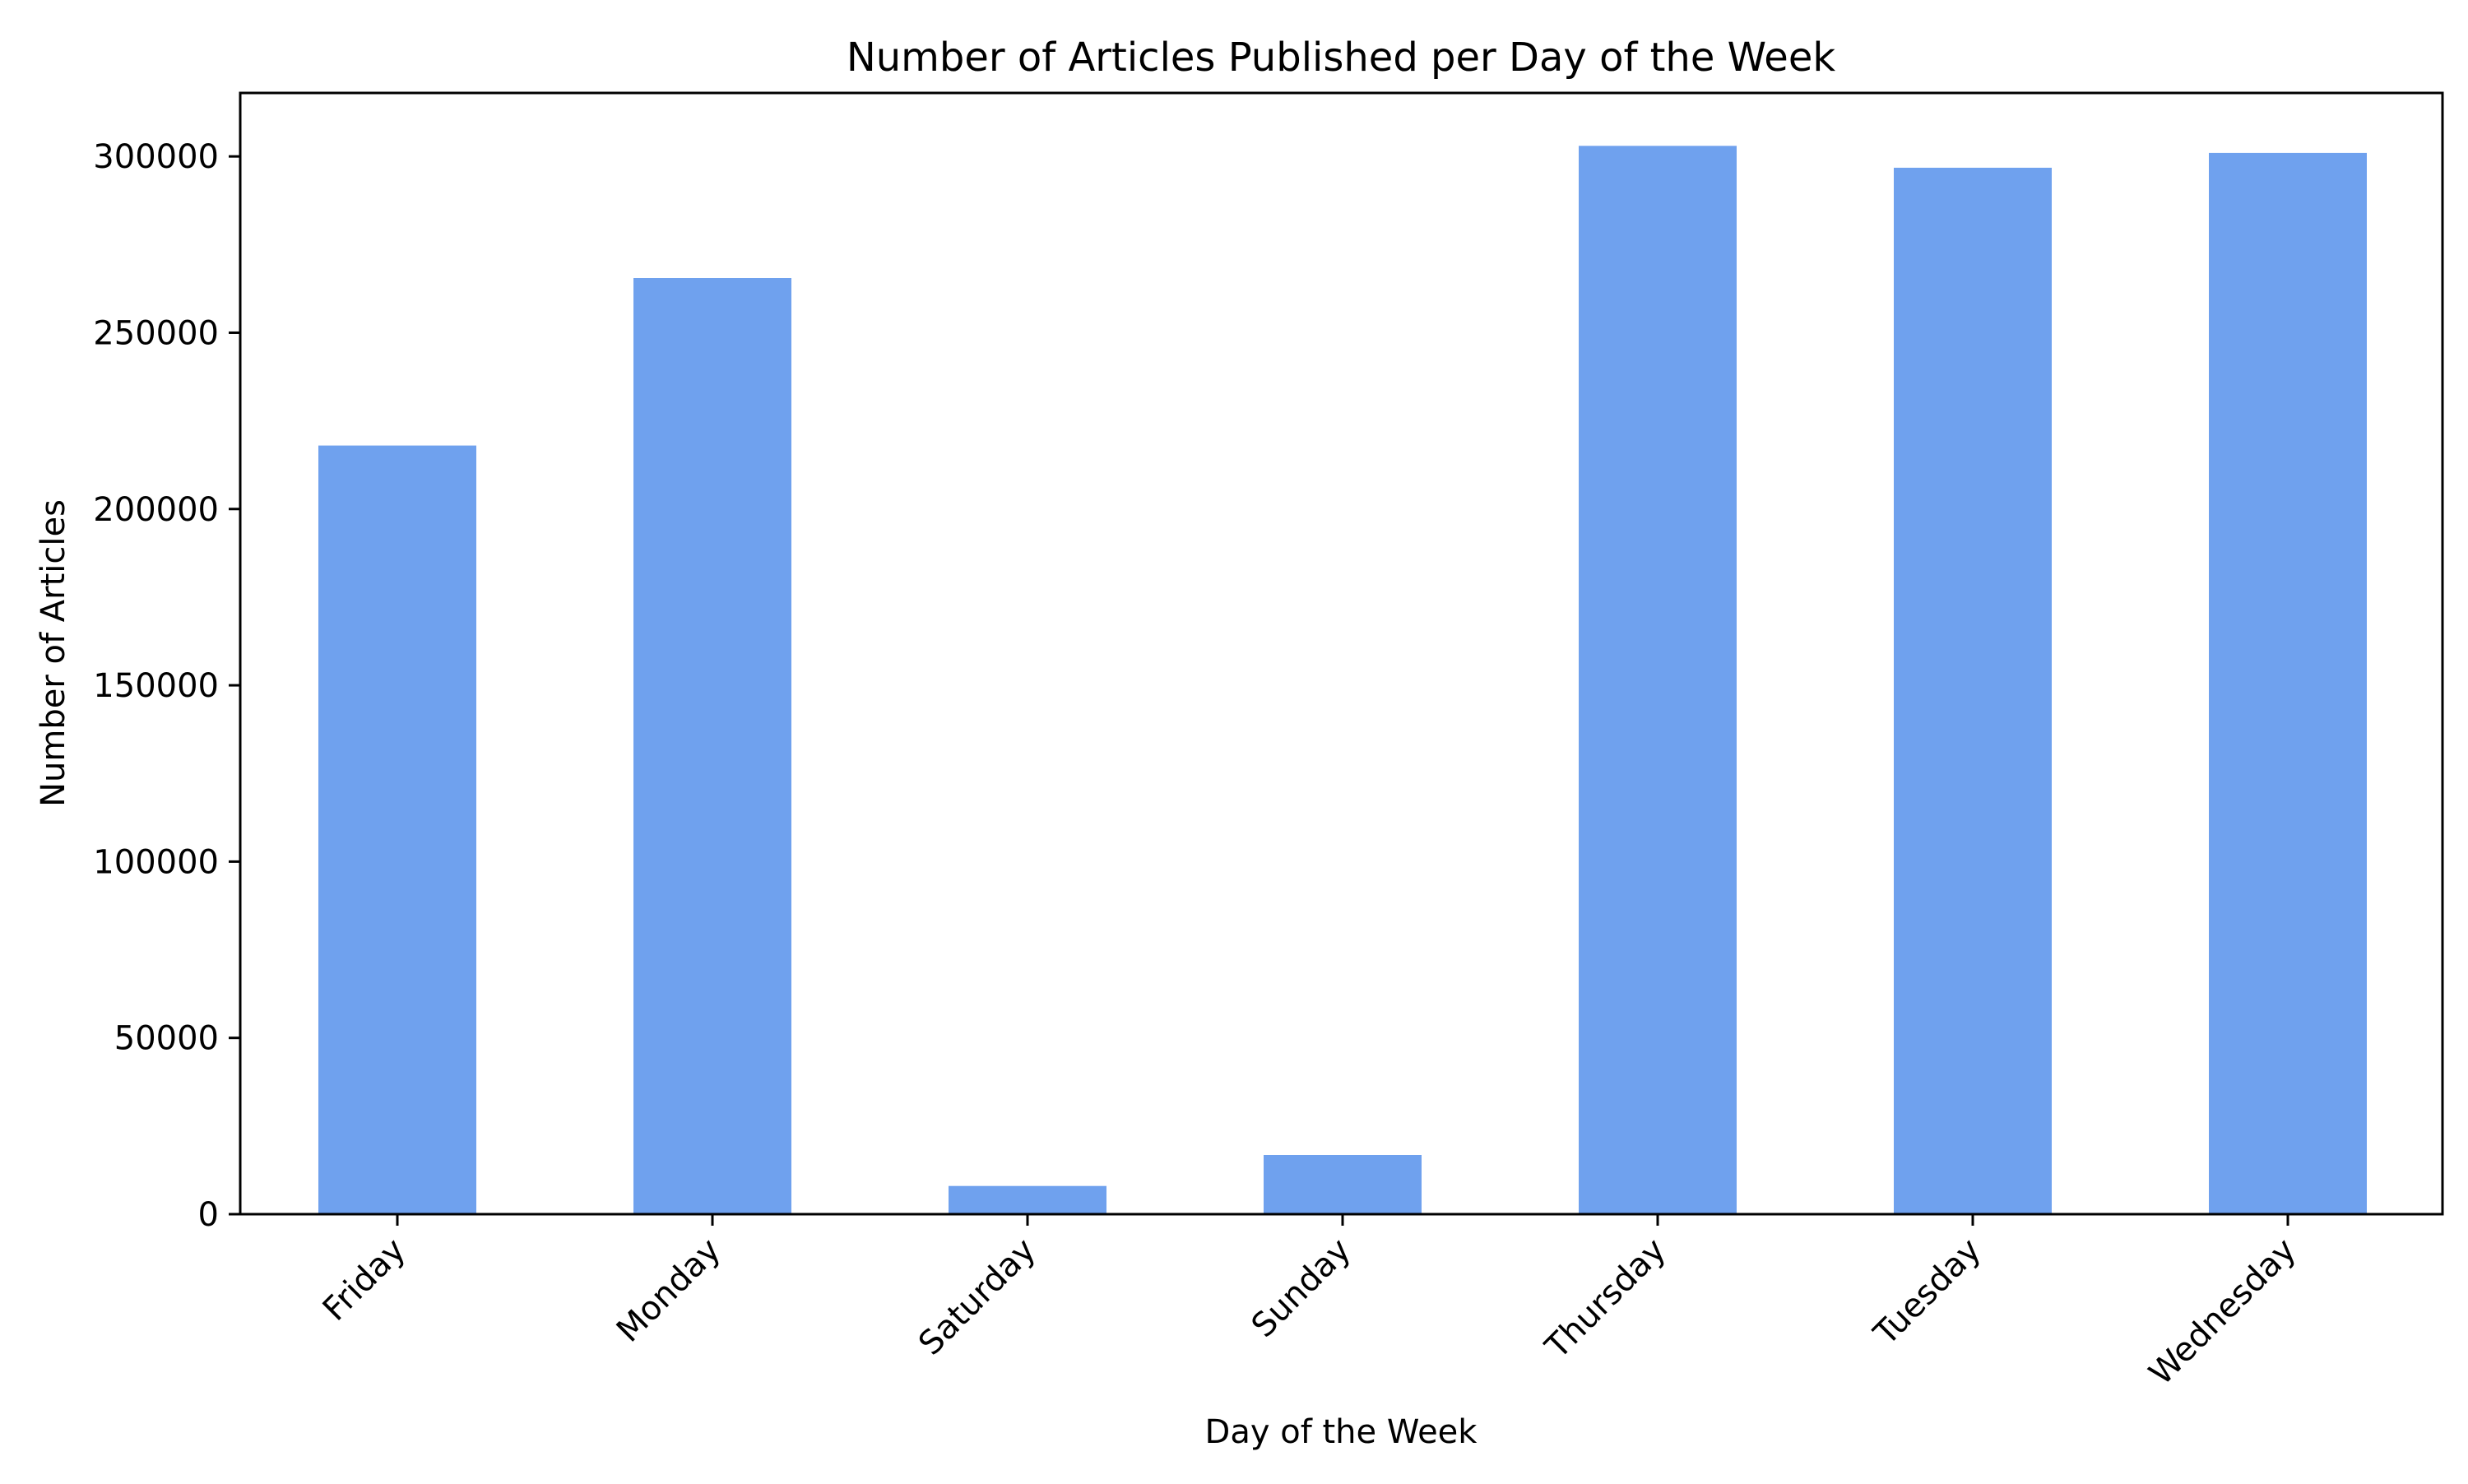 The width and height of the screenshot is (2468, 1484). I want to click on y-tick-label: 50000, so click(166, 1039).